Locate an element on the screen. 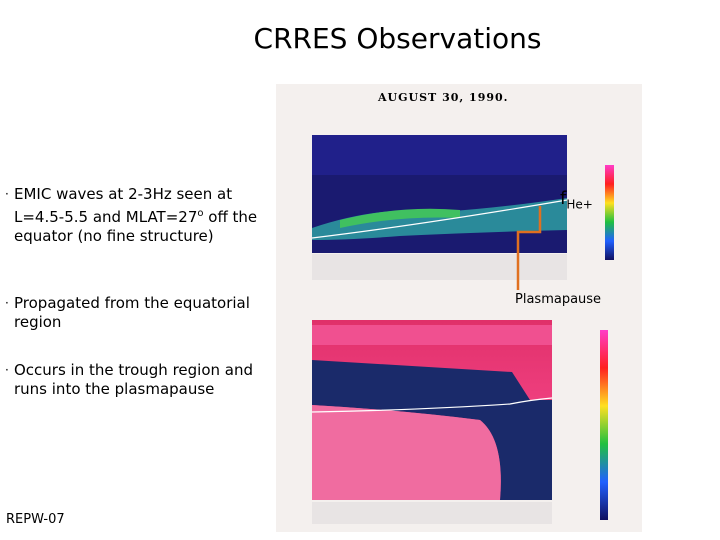 This screenshot has height=540, width=720. trough-region is located at coordinates (406, 452).